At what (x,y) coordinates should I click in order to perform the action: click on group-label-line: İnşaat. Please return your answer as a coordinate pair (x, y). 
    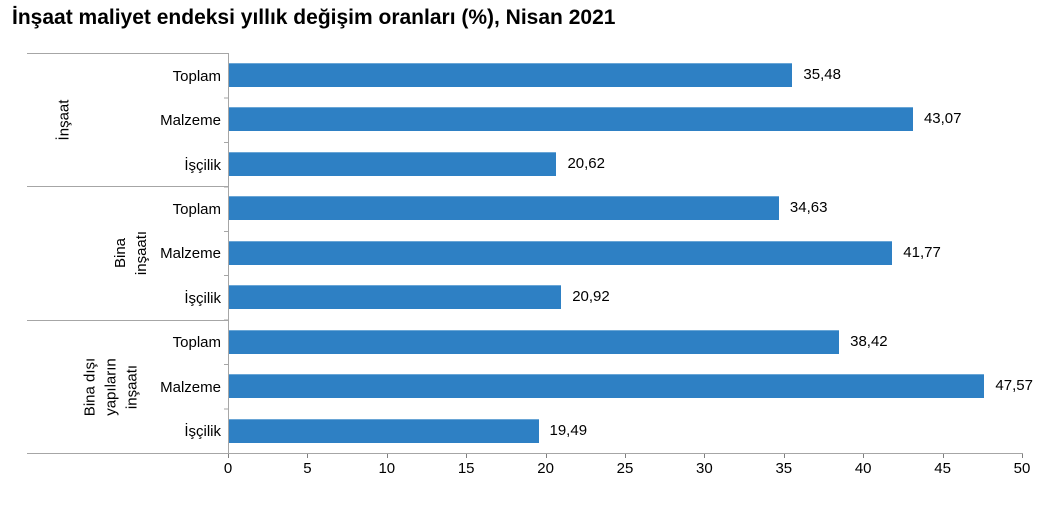
    Looking at the image, I should click on (64, 120).